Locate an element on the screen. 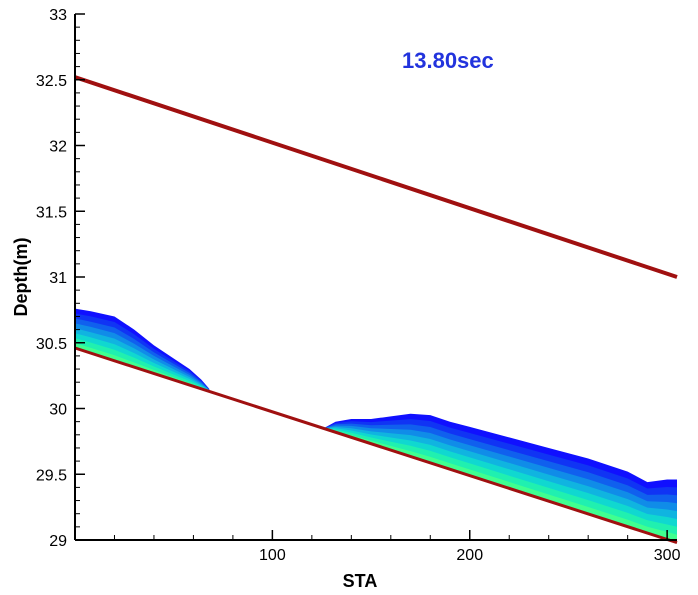 Image resolution: width=698 pixels, height=595 pixels. y-tick-label: 31.5 is located at coordinates (51, 212).